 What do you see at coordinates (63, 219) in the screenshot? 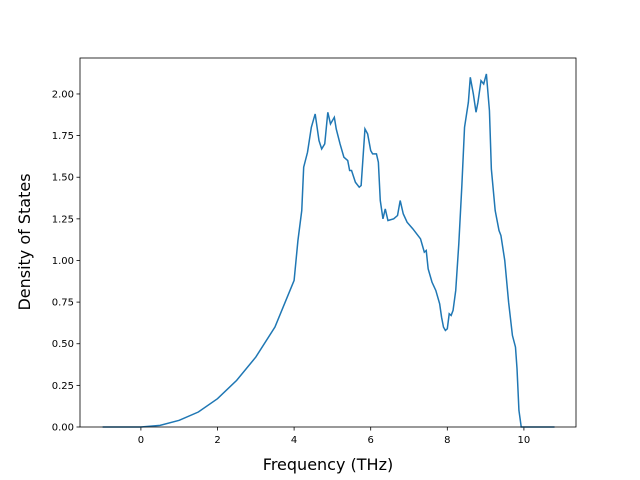
I see `y-tick-label: 1.25` at bounding box center [63, 219].